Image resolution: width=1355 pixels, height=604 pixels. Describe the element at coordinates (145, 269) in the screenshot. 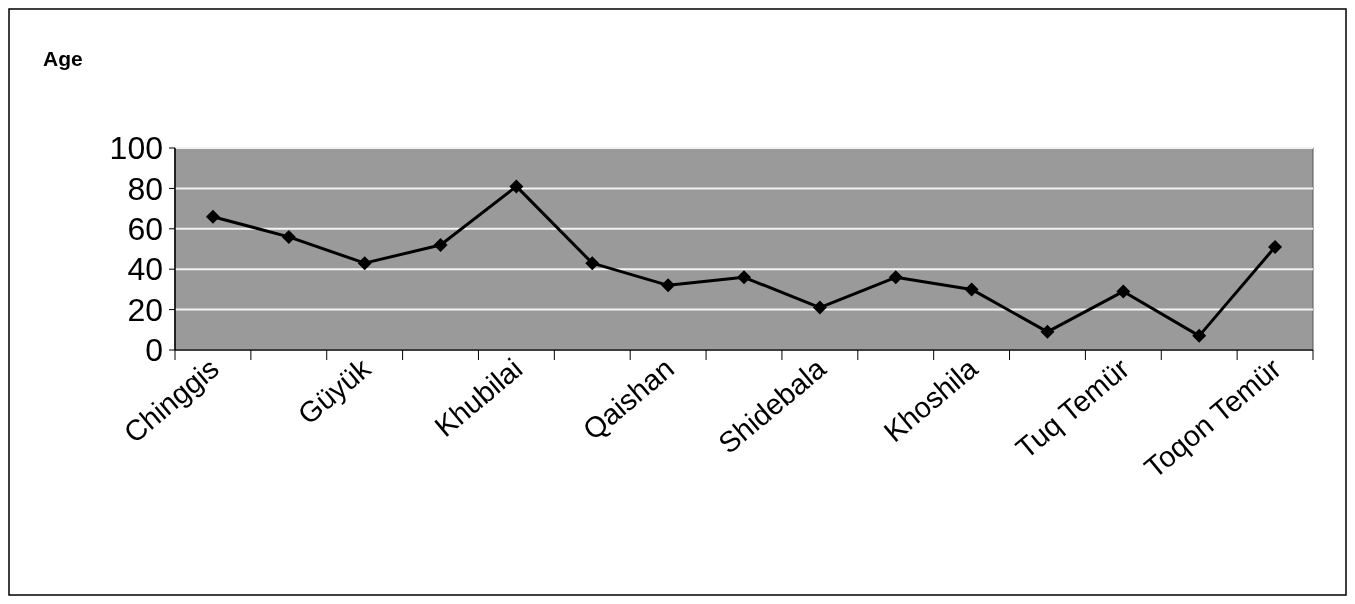

I see `y-tick-label: 40` at that location.